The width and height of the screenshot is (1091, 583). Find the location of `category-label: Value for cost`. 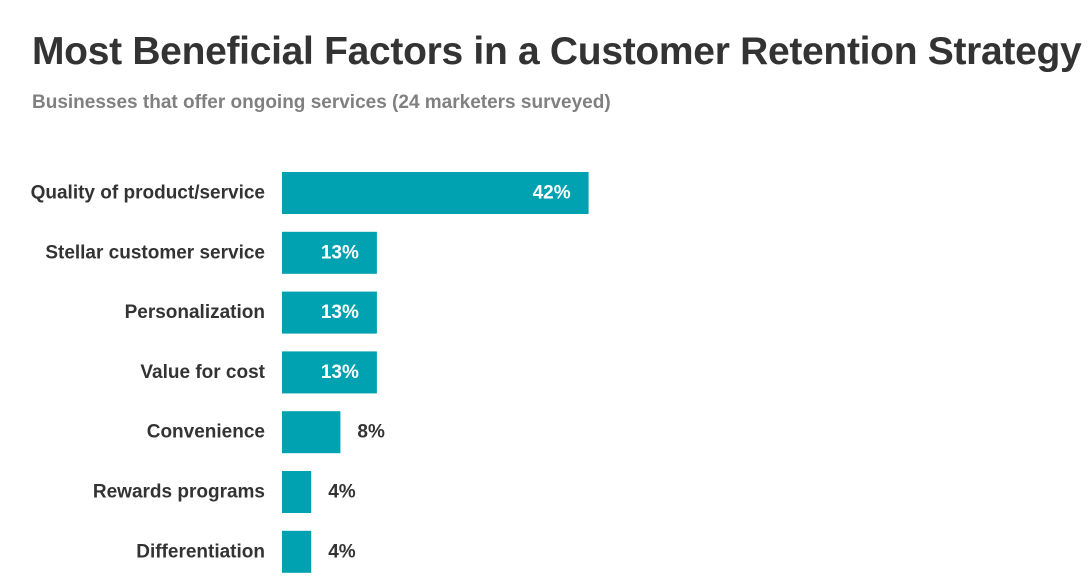

category-label: Value for cost is located at coordinates (202, 372).